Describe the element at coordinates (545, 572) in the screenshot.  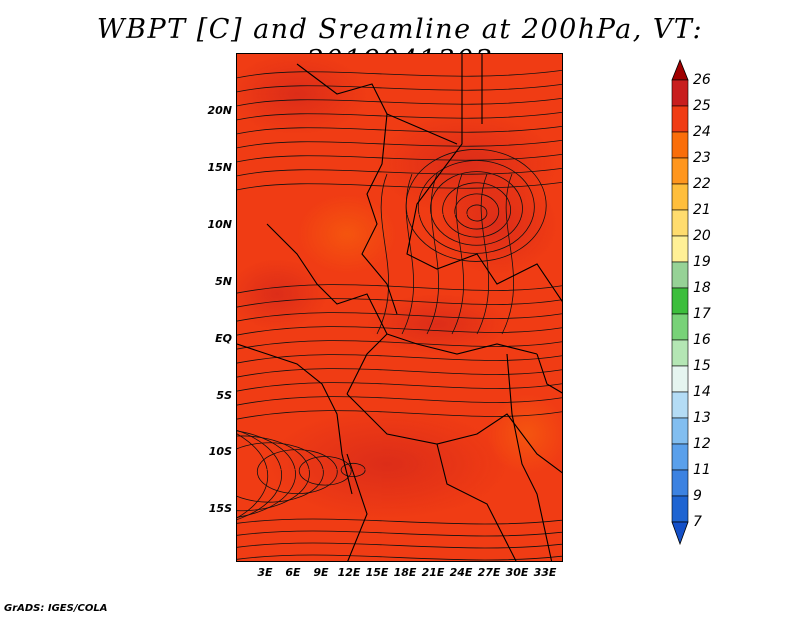
I see `lon-label: 33E` at that location.